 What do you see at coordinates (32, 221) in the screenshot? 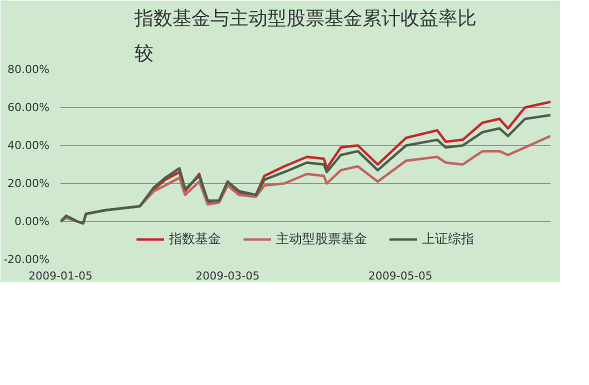
I see `y-tick-label: 0.00%` at bounding box center [32, 221].